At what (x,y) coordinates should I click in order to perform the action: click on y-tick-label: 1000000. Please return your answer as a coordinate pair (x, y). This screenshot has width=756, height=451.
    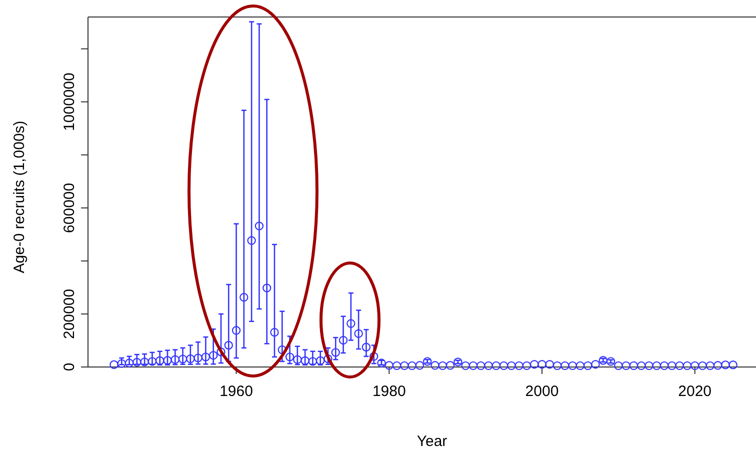
    Looking at the image, I should click on (69, 102).